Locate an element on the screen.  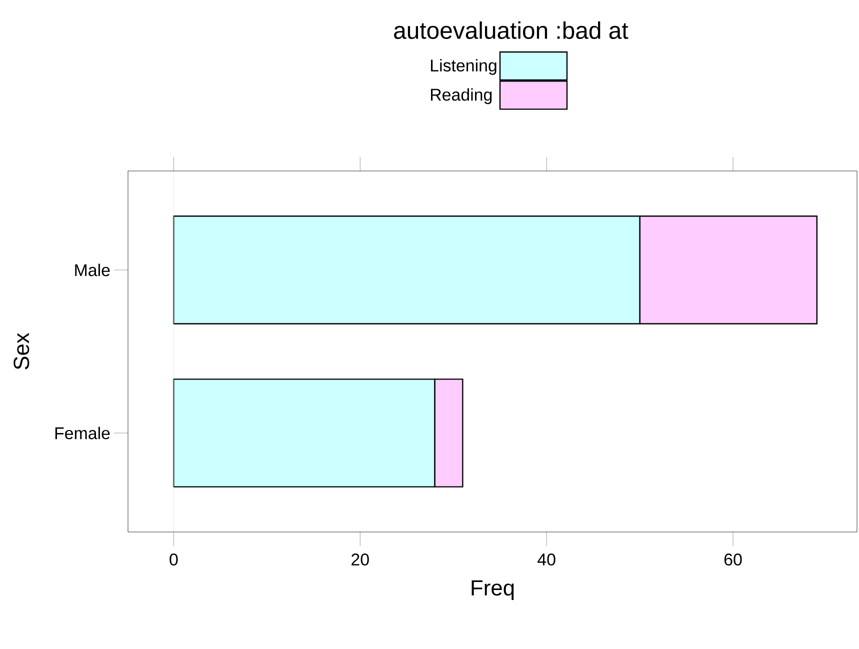
x-tick-label: 20 is located at coordinates (360, 560).